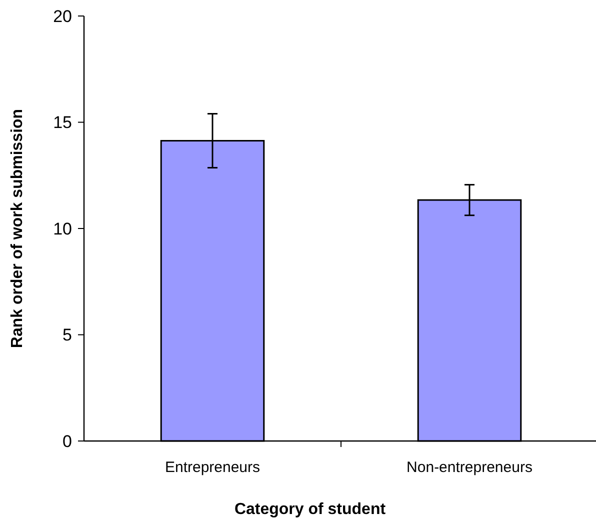 This screenshot has width=596, height=518. What do you see at coordinates (212, 467) in the screenshot?
I see `x-tick-label: Entrepreneurs` at bounding box center [212, 467].